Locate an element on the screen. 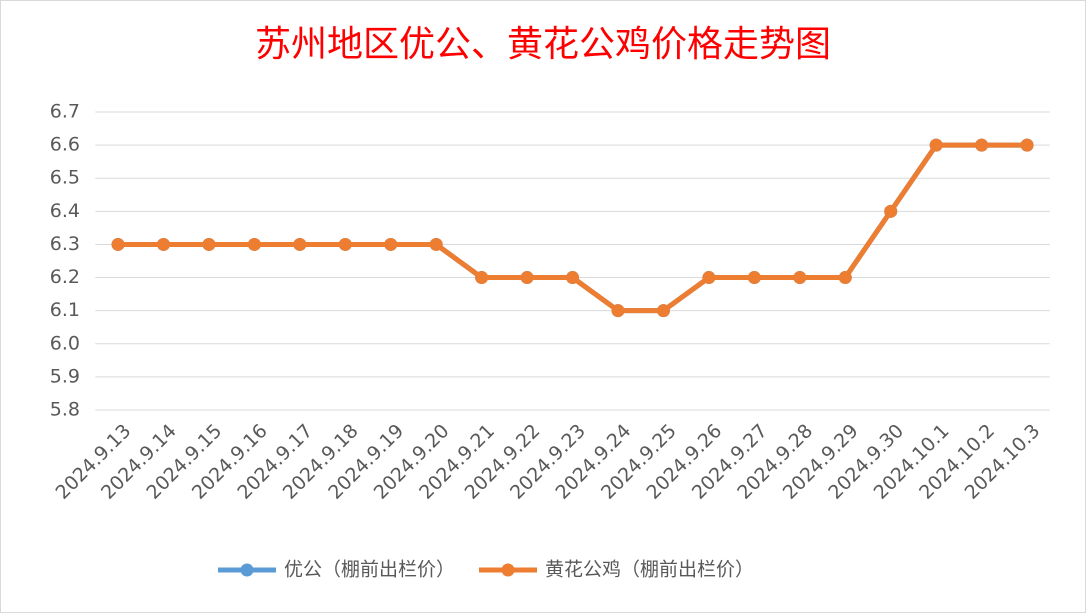 This screenshot has height=613, width=1086. y-tick-label: 6.7 is located at coordinates (65, 112).